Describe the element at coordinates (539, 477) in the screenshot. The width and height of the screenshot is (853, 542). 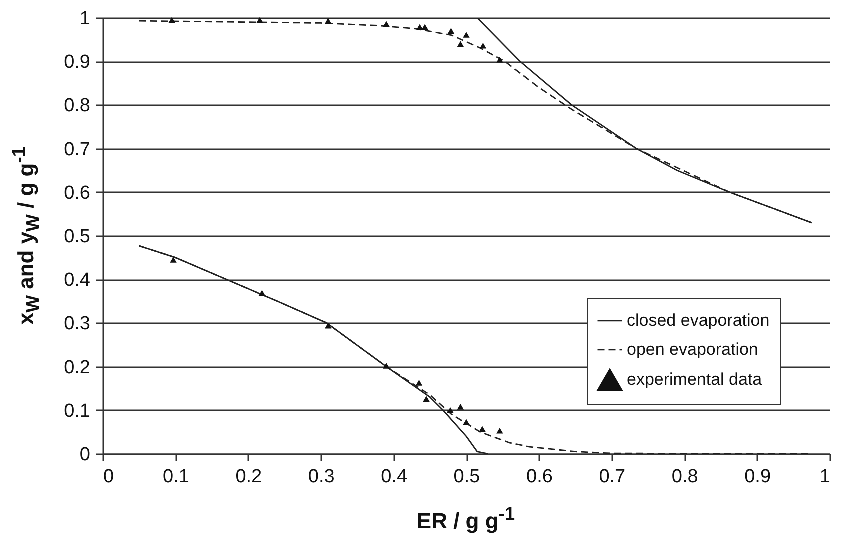
I see `x-tick-label: 0.6` at that location.